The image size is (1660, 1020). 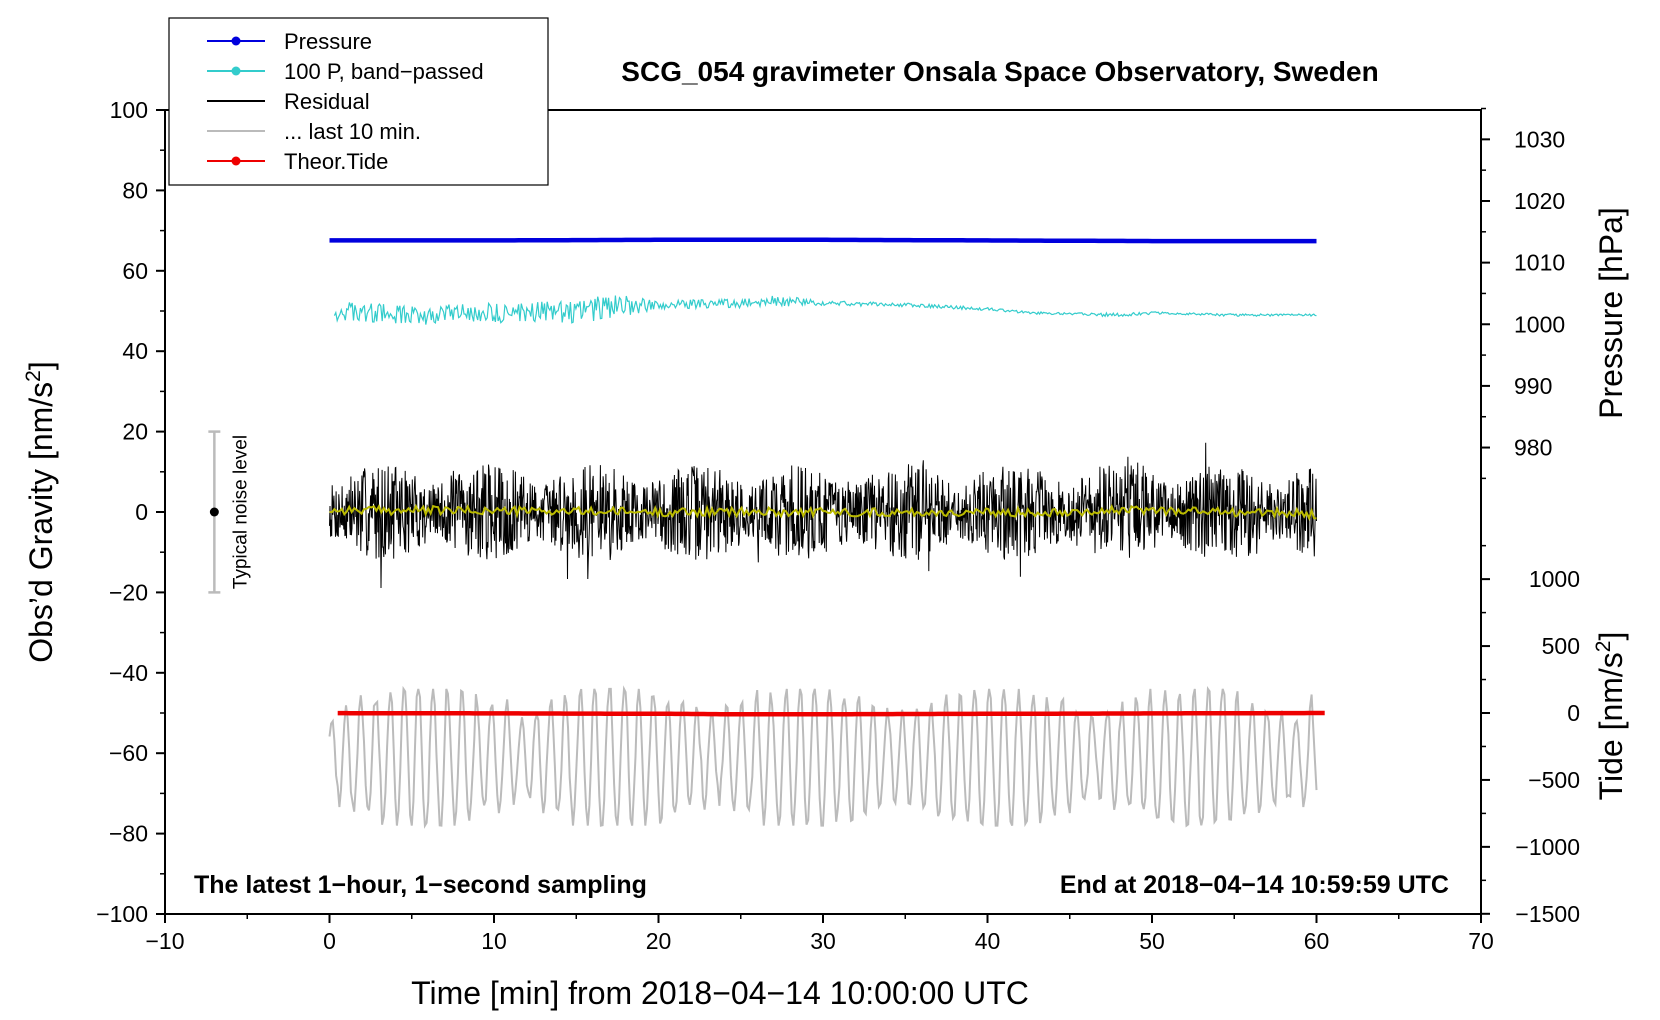 What do you see at coordinates (327, 101) in the screenshot?
I see `legend-label: Residual` at bounding box center [327, 101].